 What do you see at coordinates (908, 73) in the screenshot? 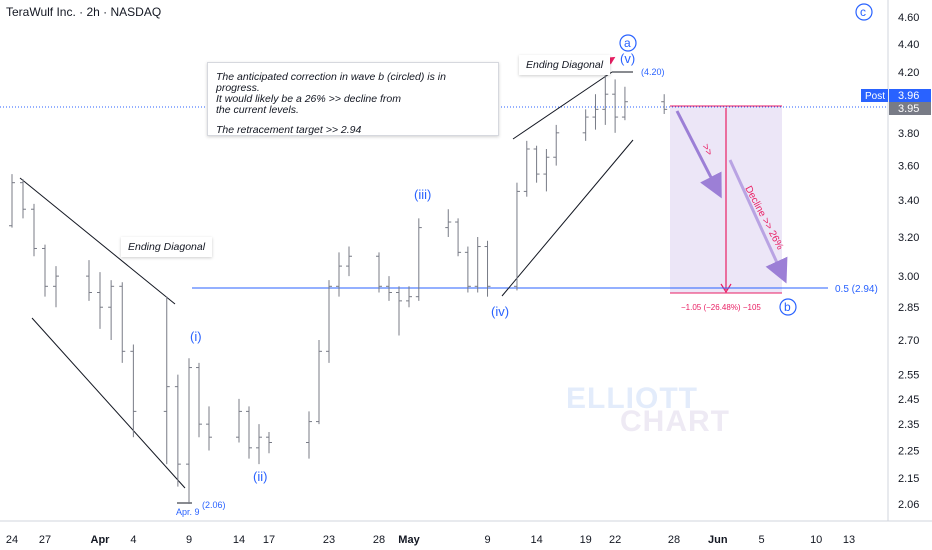
I see `price-tick-label: 4.20` at bounding box center [908, 73].